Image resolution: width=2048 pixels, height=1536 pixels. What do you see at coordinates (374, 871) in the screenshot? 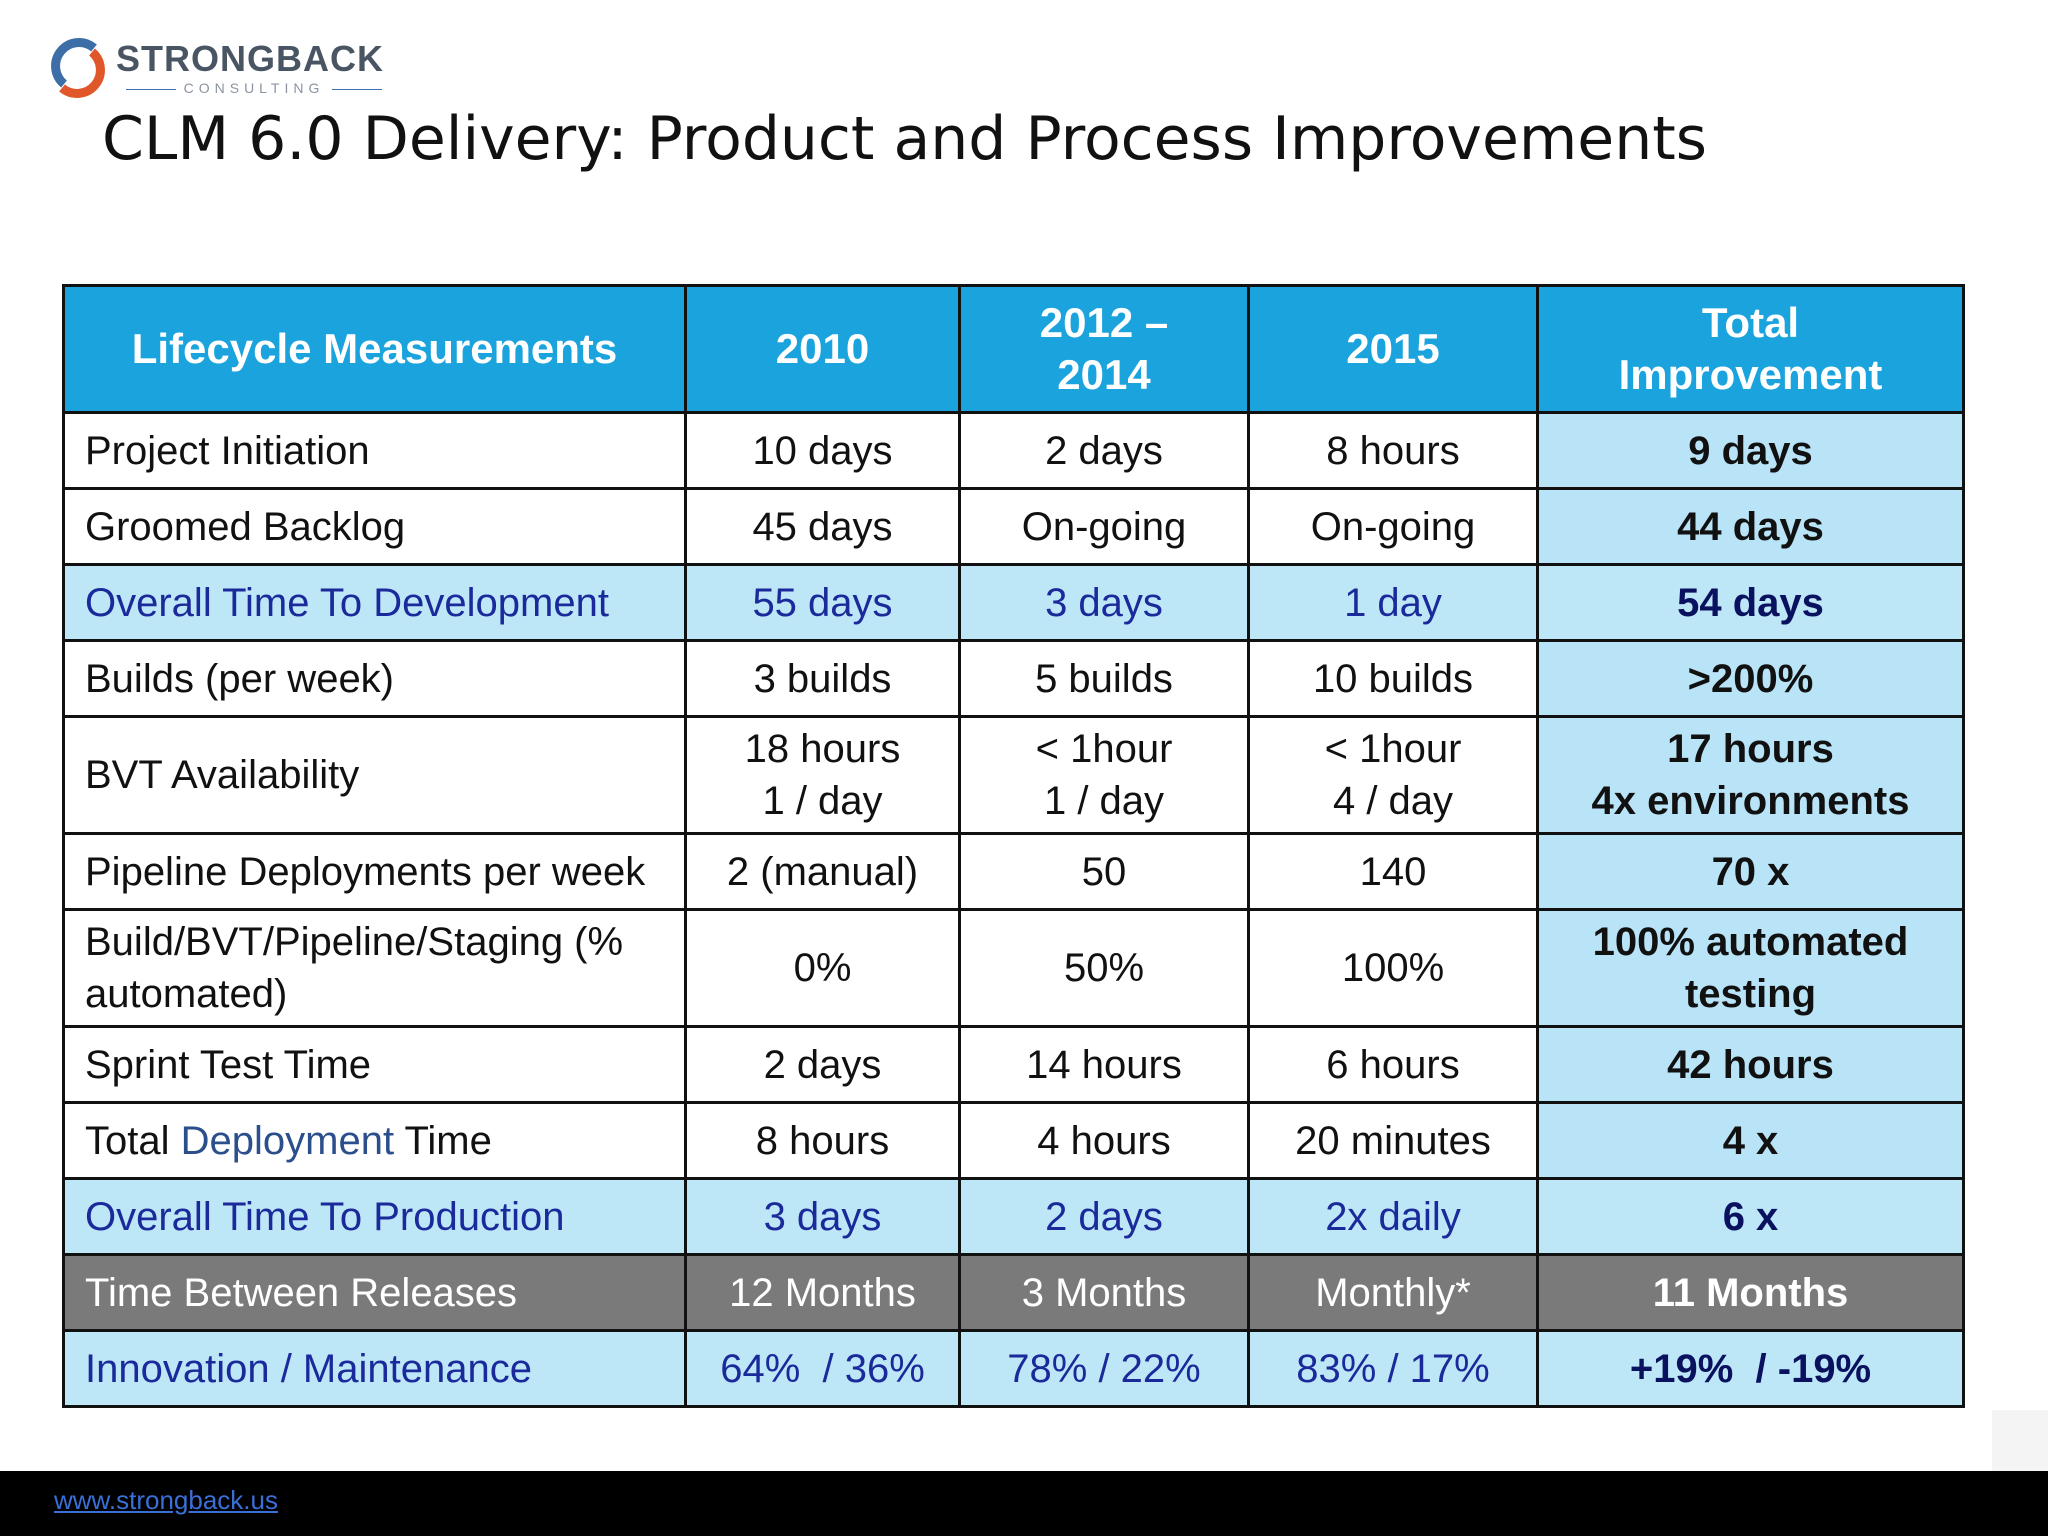
I see `row-label: Pipeline Deployments per week` at bounding box center [374, 871].